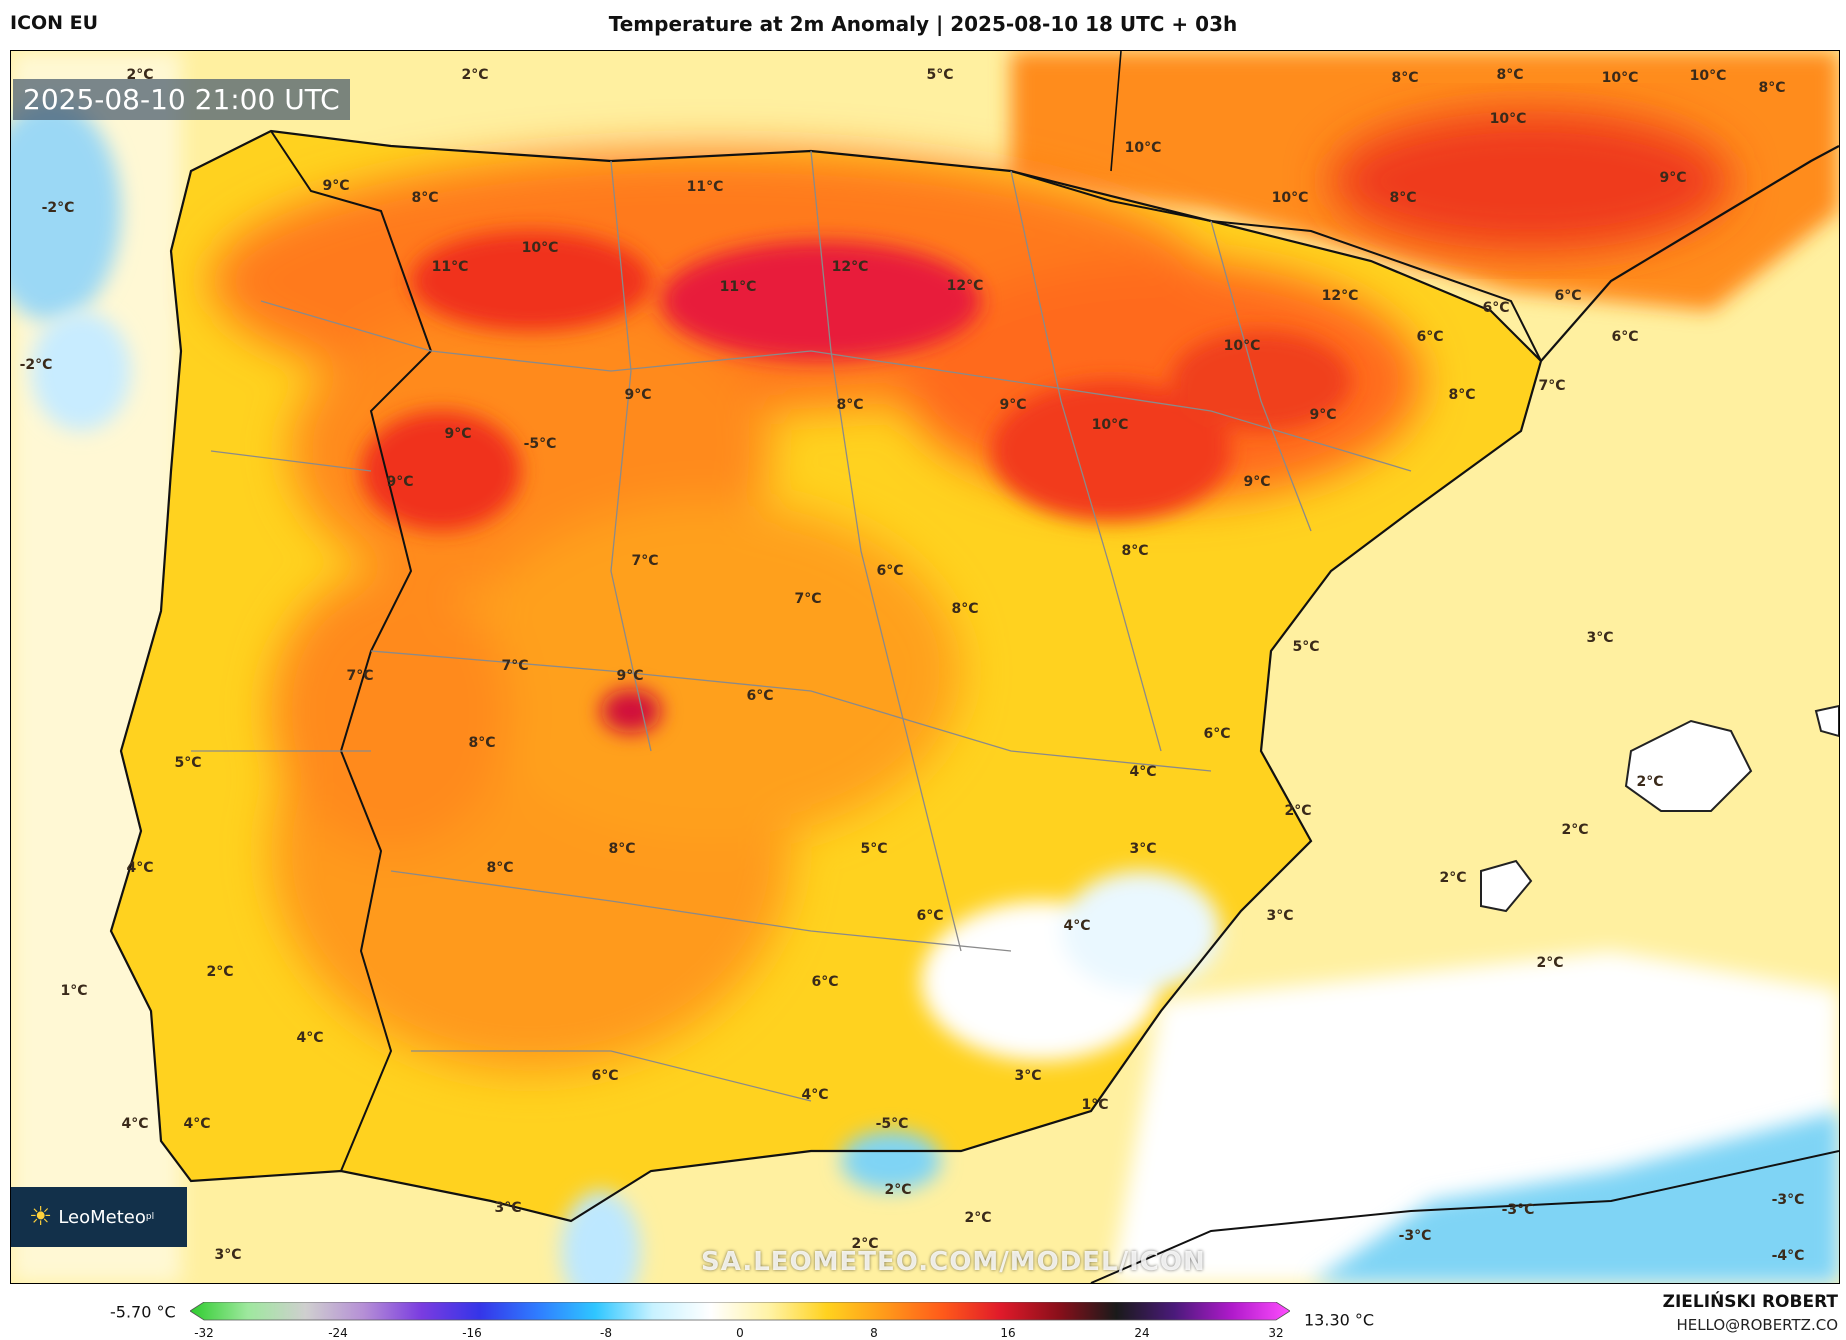  I want to click on logo-text: LeoMeteo, so click(102, 1217).